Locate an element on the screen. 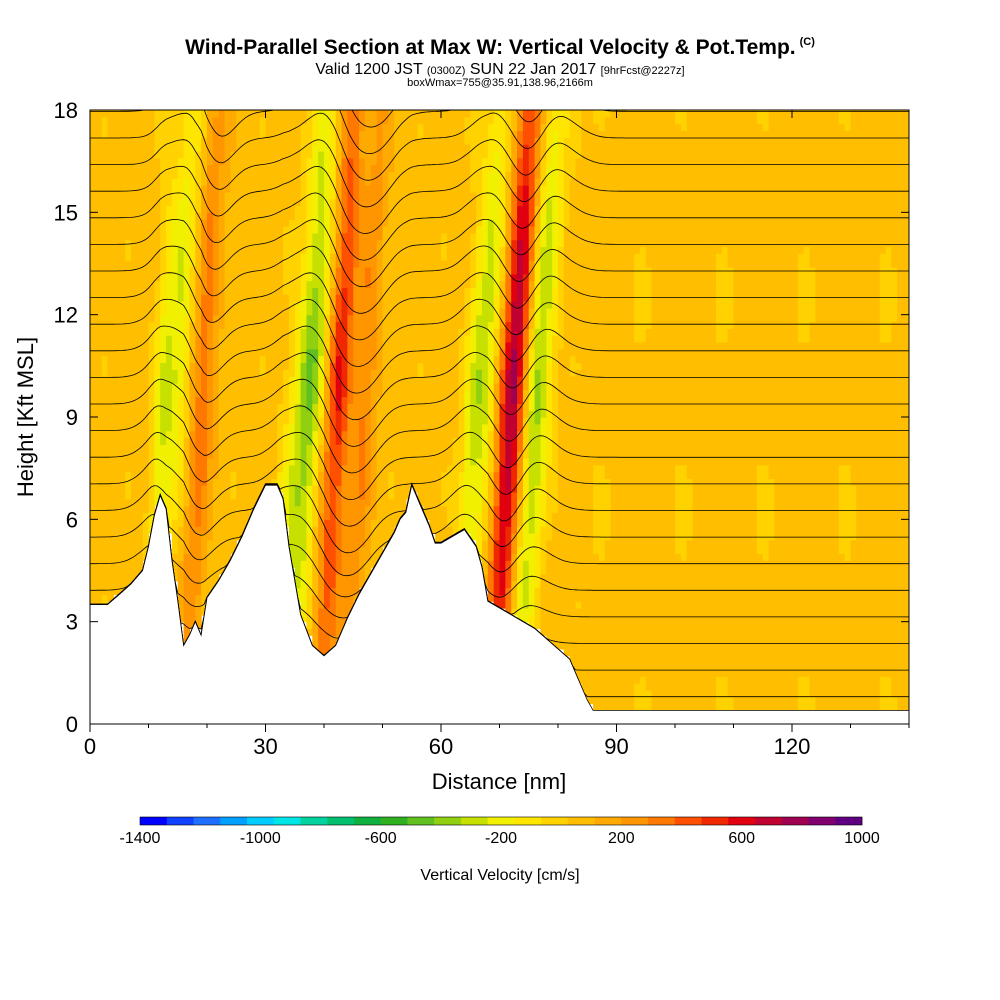  colorbar-tick-label: -1400 is located at coordinates (140, 838).